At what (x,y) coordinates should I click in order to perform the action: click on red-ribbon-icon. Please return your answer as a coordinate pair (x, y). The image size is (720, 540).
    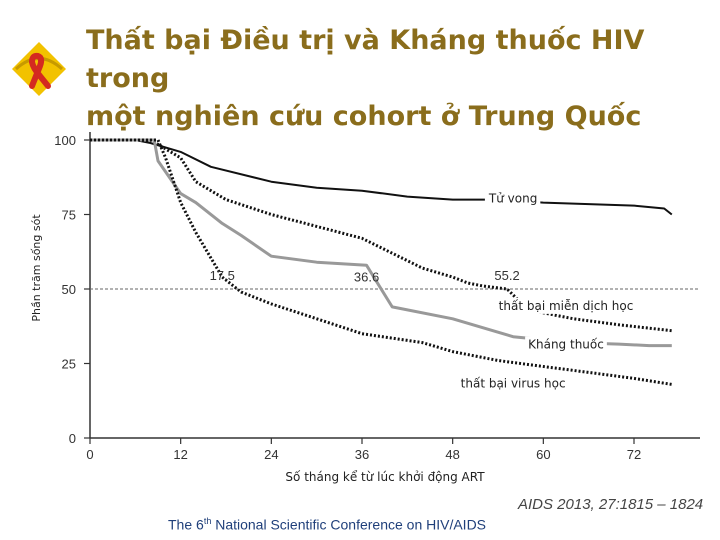
    Looking at the image, I should click on (39, 69).